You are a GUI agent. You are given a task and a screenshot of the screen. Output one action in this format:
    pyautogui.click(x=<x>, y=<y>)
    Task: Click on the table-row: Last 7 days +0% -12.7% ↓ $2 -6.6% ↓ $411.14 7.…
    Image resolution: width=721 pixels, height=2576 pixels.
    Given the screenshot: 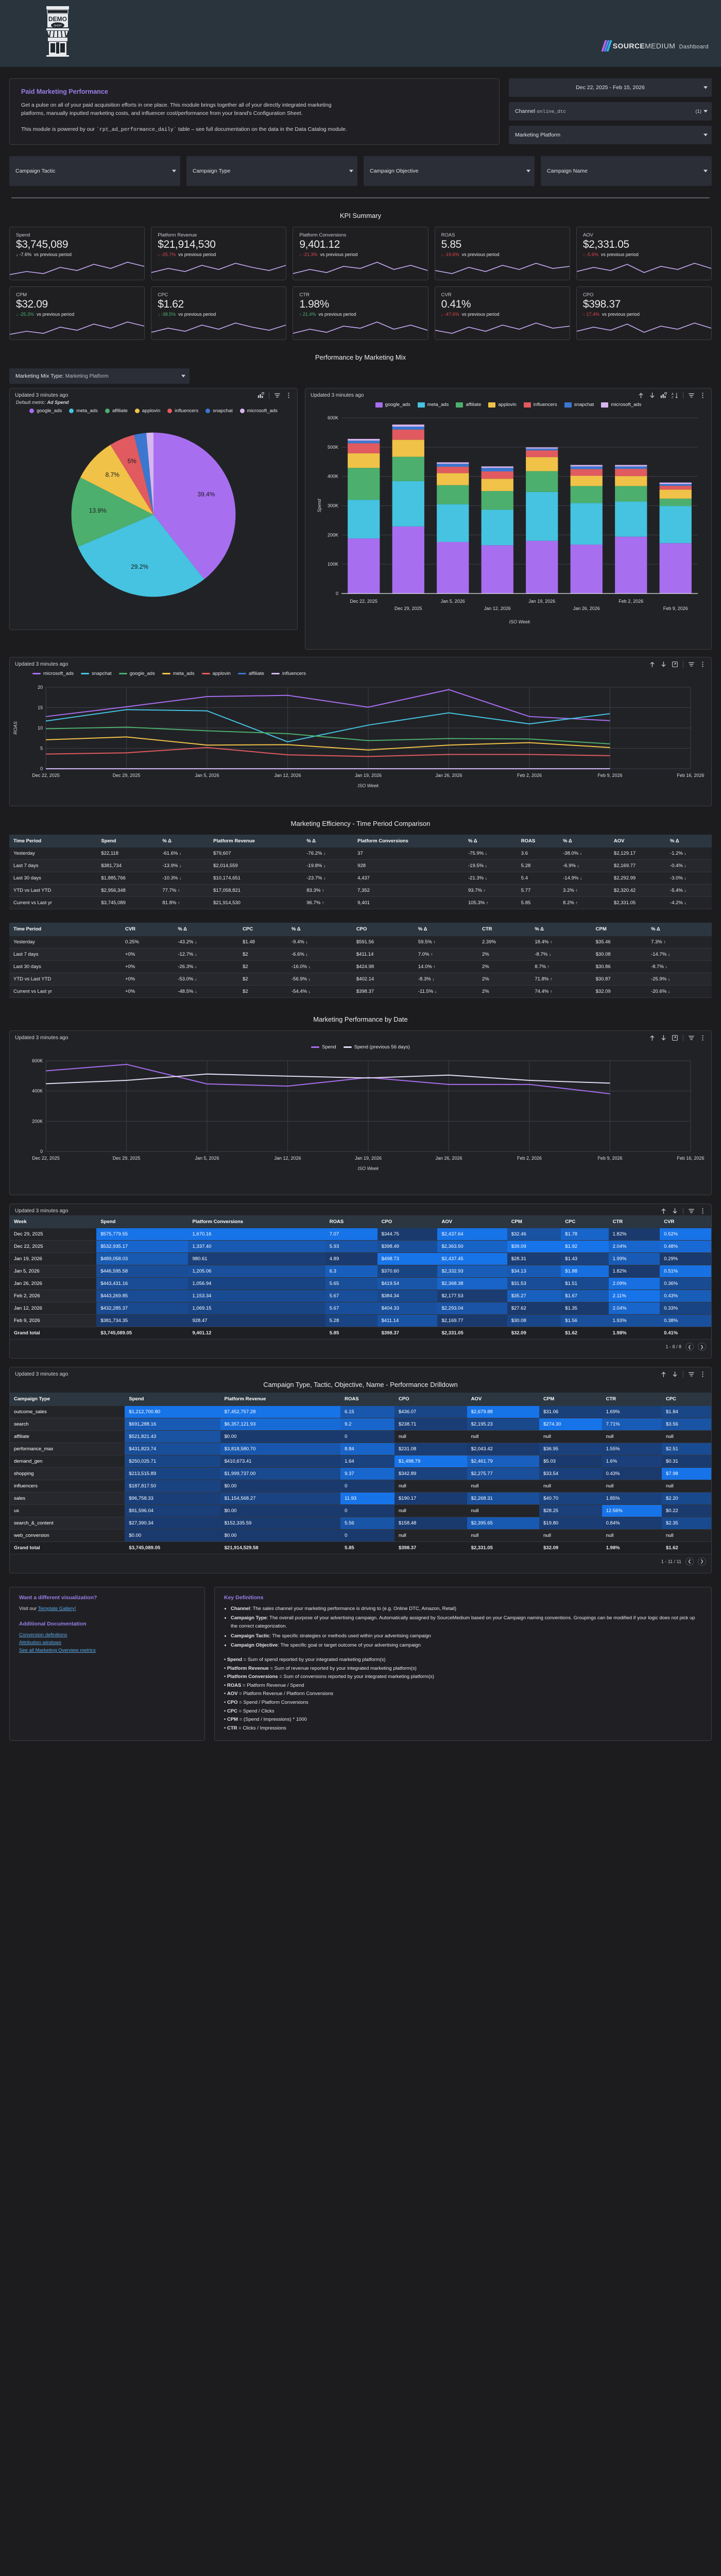 What is the action you would take?
    pyautogui.click(x=360, y=954)
    